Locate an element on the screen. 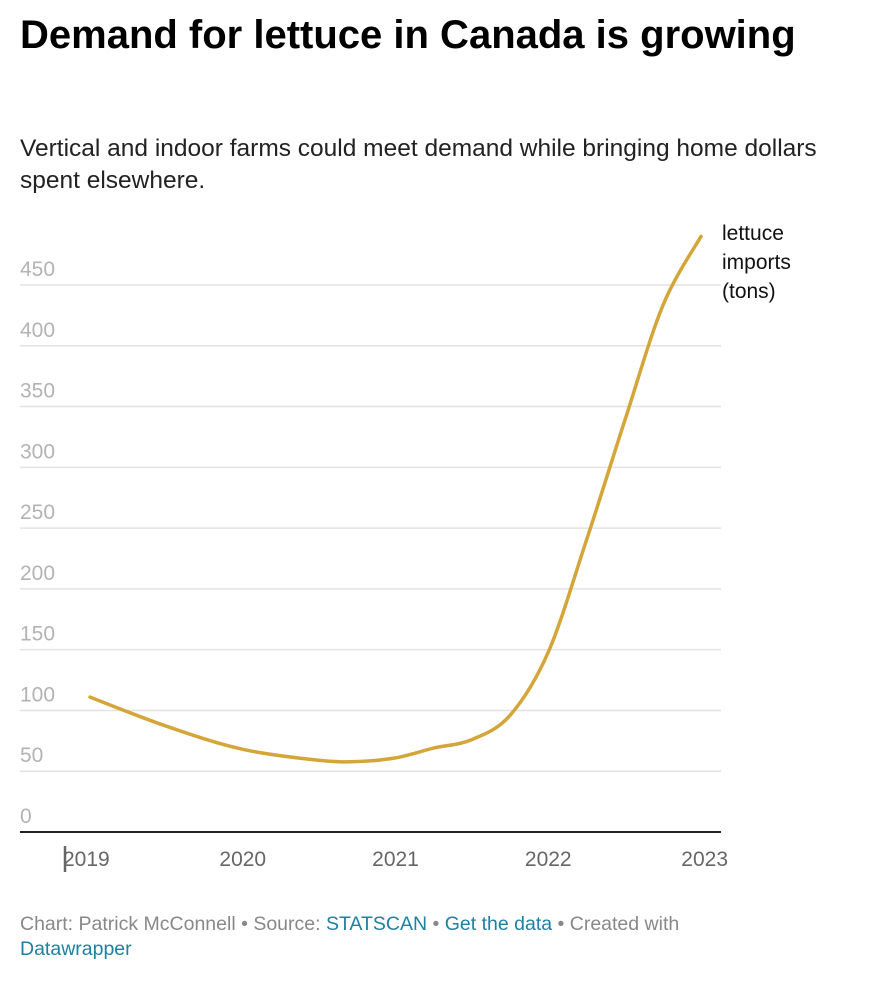 The image size is (876, 984). x-tick-label: 2022 is located at coordinates (548, 859).